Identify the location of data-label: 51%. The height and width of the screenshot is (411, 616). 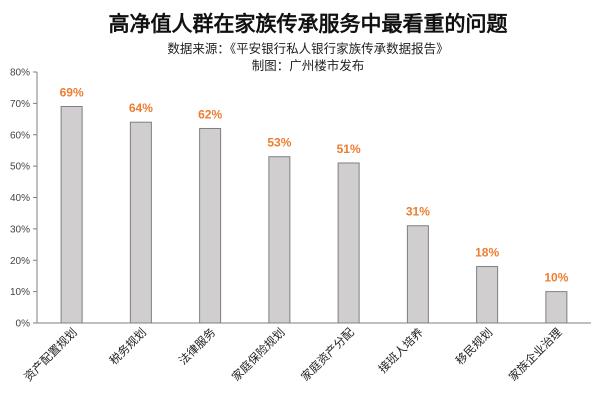
(349, 149).